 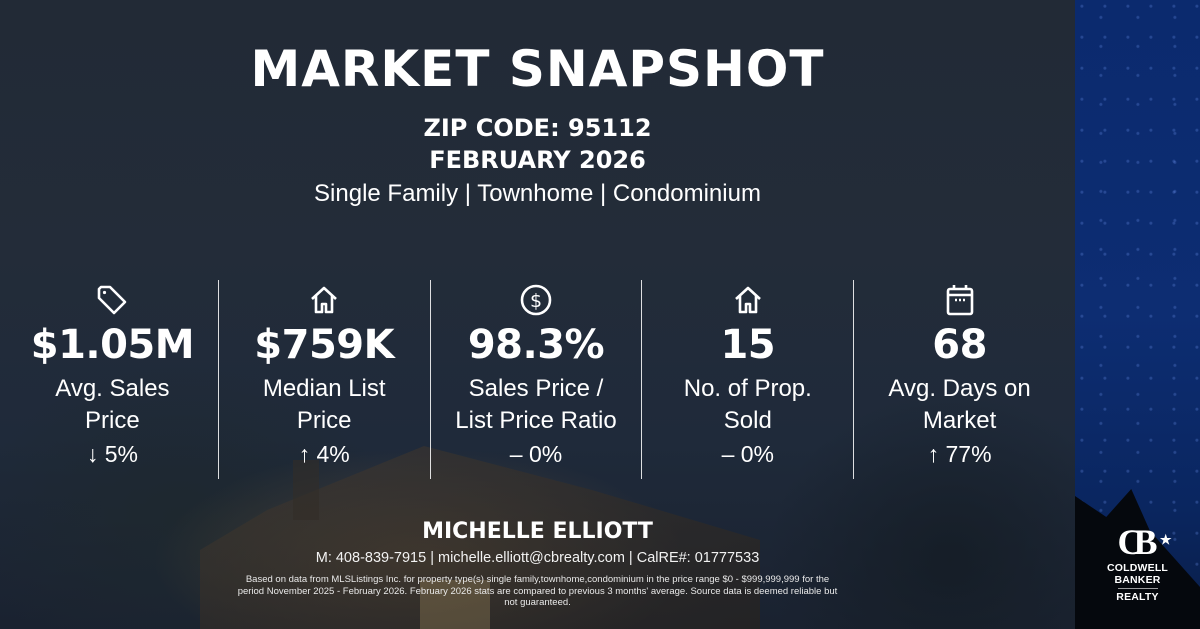 What do you see at coordinates (1137, 580) in the screenshot?
I see `logo-line-banker: BANKER` at bounding box center [1137, 580].